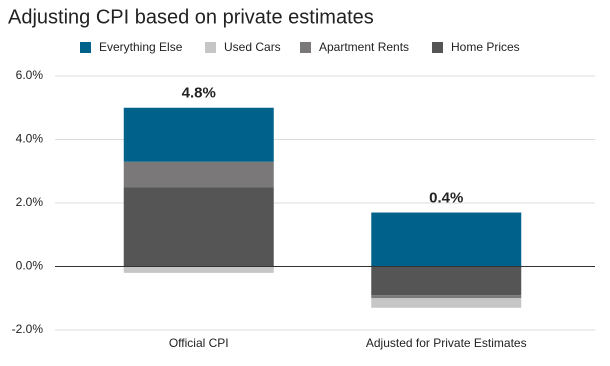 The image size is (610, 366). What do you see at coordinates (446, 343) in the screenshot?
I see `x-tick-label: Adjusted for Private Estimates` at bounding box center [446, 343].